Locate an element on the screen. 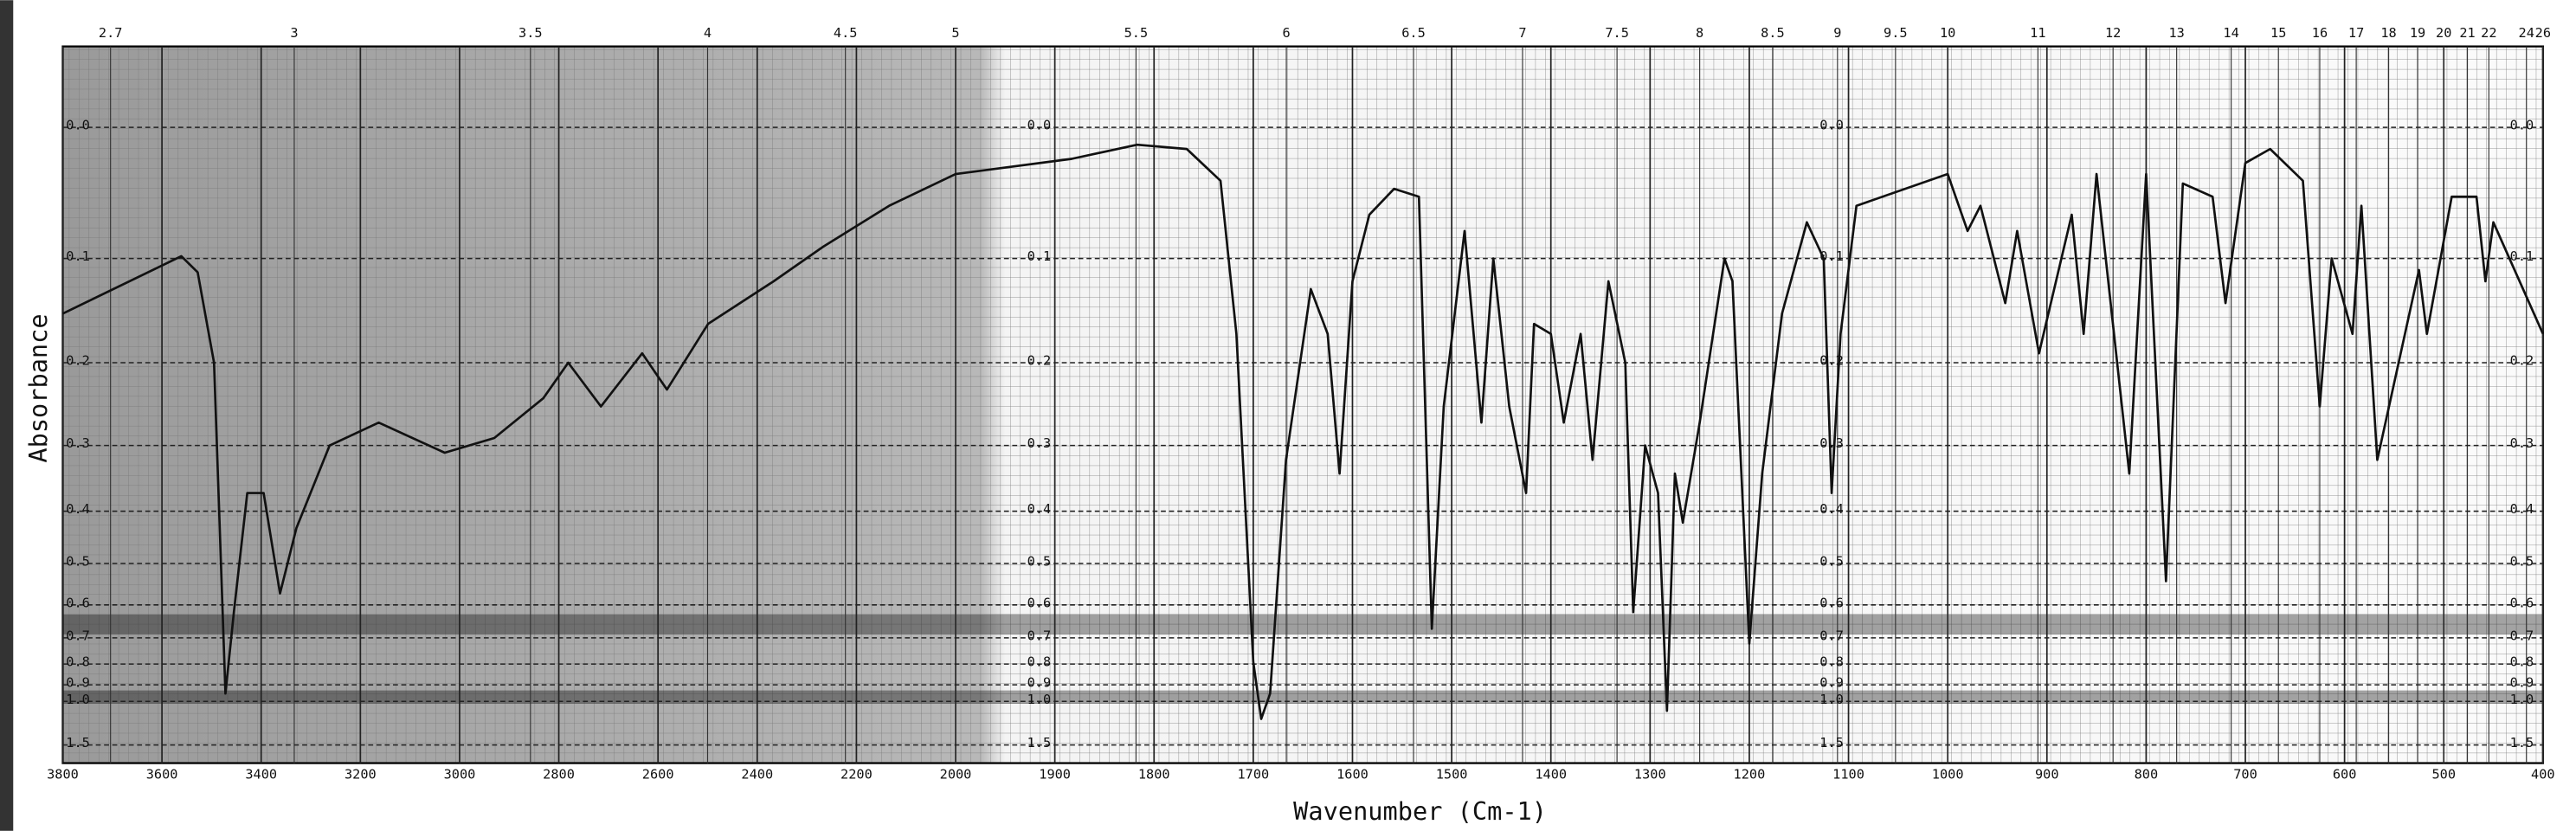 This screenshot has height=831, width=2576. x2-tick-label: 19 is located at coordinates (2417, 33).